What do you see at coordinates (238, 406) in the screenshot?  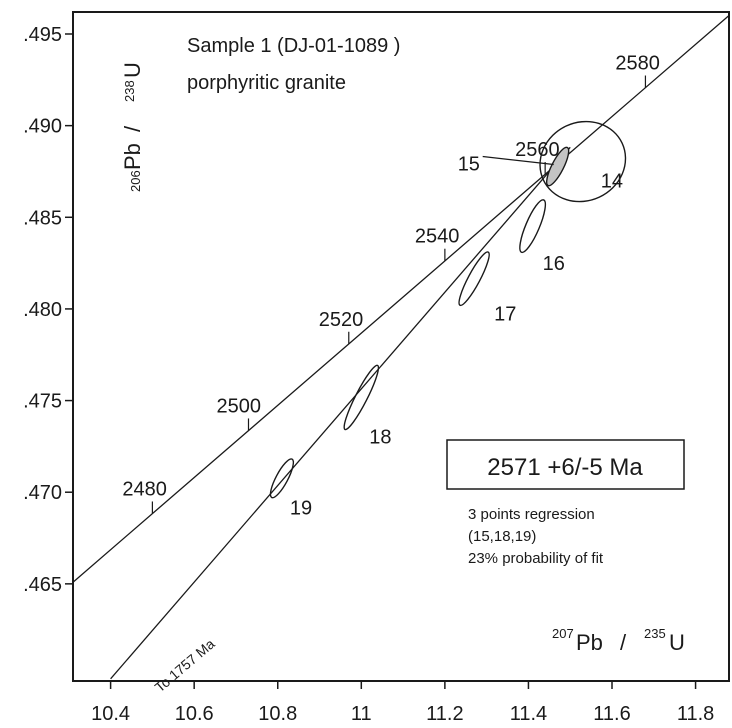 I see `age-tick-label: 2500` at bounding box center [238, 406].